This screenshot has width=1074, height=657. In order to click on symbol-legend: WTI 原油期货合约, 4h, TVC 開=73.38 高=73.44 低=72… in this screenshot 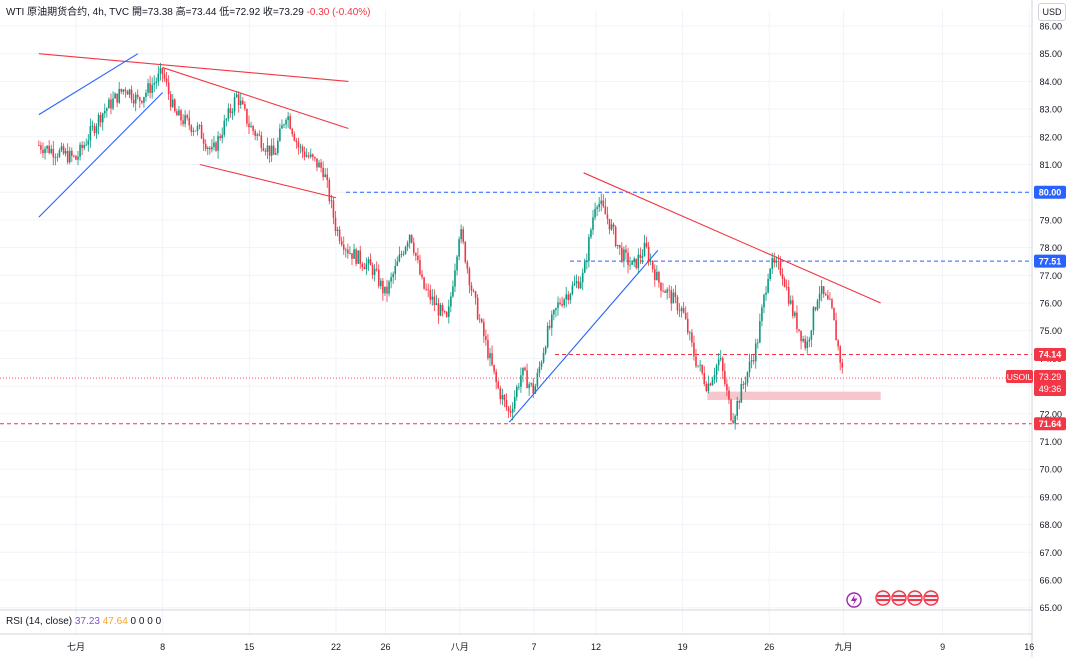, I will do `click(188, 10)`.